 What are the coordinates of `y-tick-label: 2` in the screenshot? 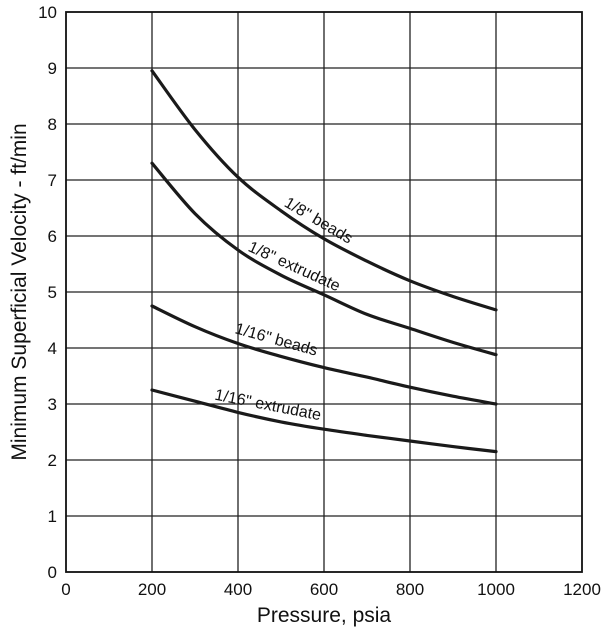 It's located at (52, 460).